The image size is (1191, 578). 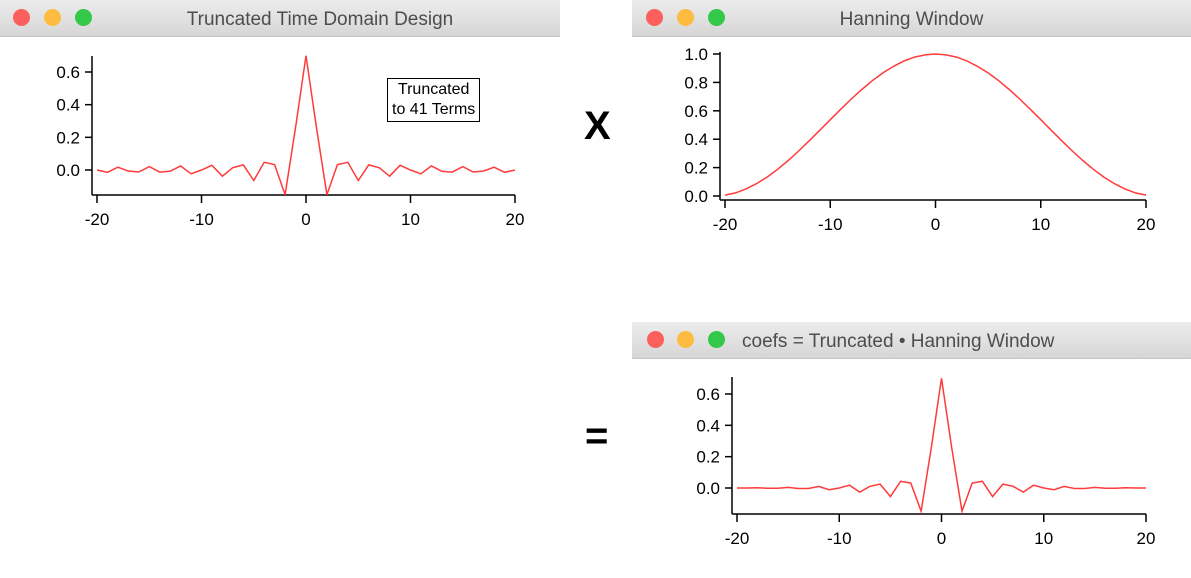 What do you see at coordinates (597, 436) in the screenshot?
I see `equals-operator: =` at bounding box center [597, 436].